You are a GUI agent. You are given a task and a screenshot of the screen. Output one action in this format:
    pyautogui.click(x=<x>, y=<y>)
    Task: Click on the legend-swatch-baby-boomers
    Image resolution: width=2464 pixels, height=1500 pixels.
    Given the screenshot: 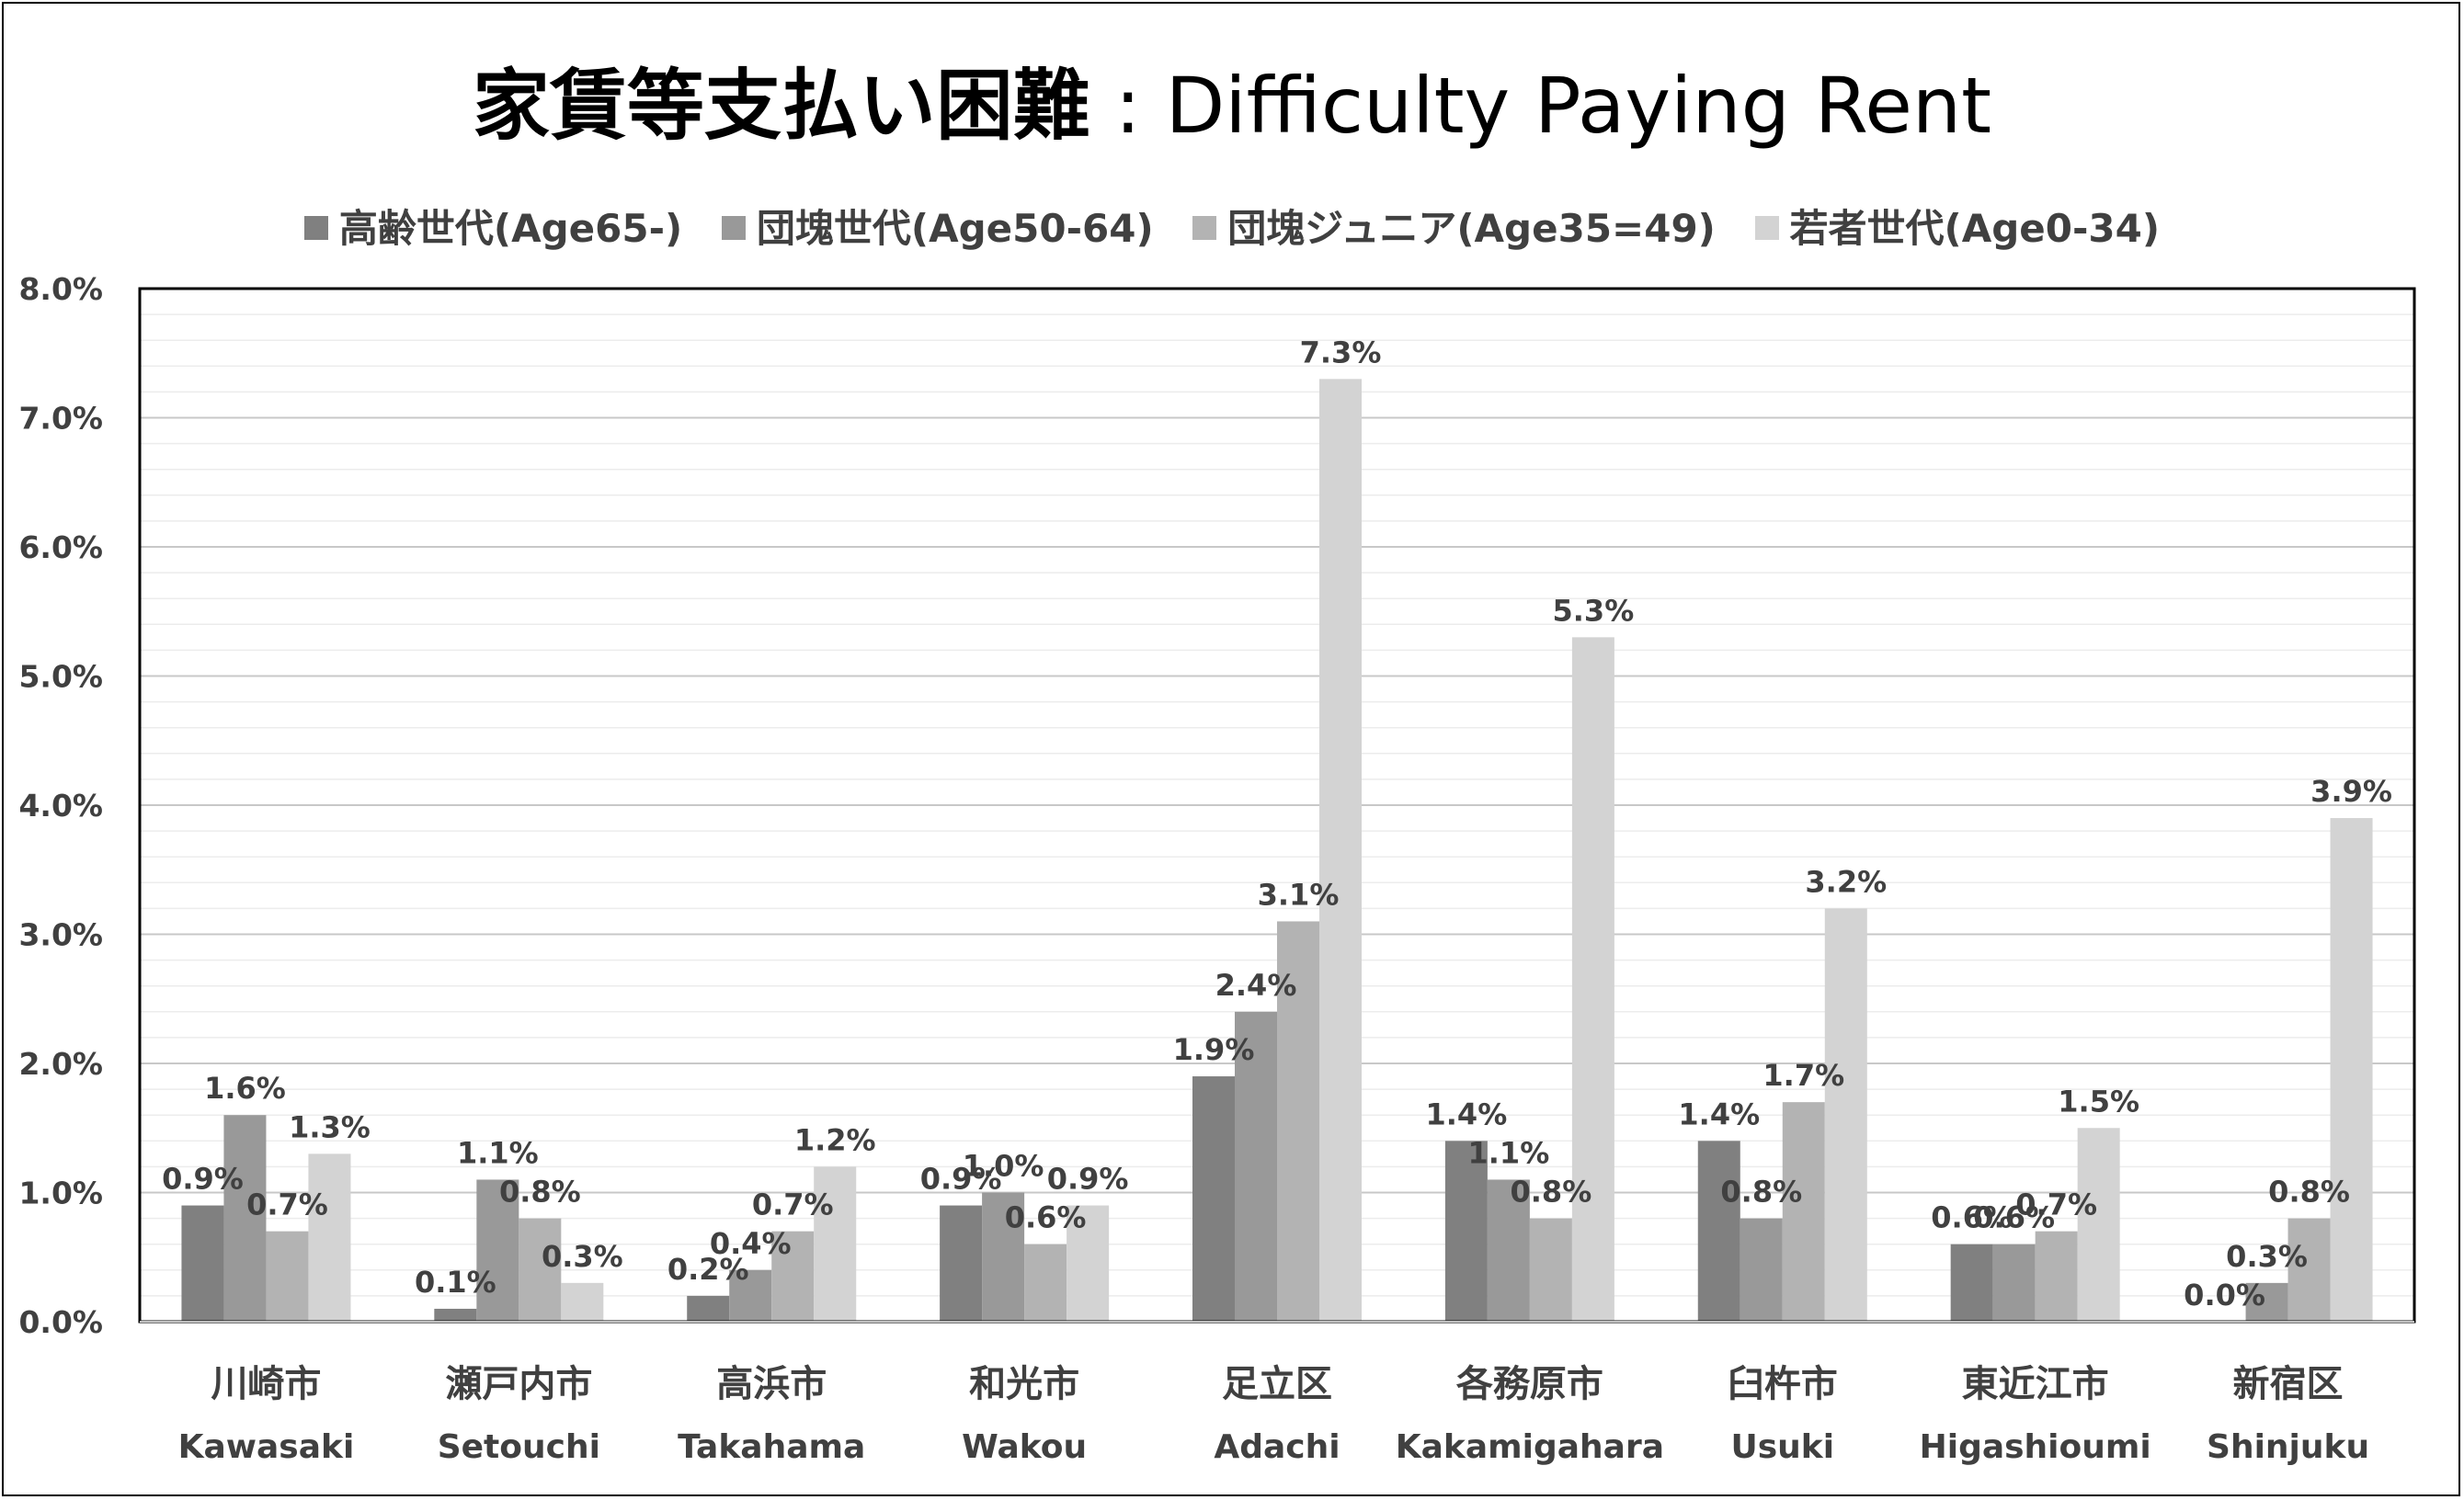 What is the action you would take?
    pyautogui.click(x=733, y=227)
    